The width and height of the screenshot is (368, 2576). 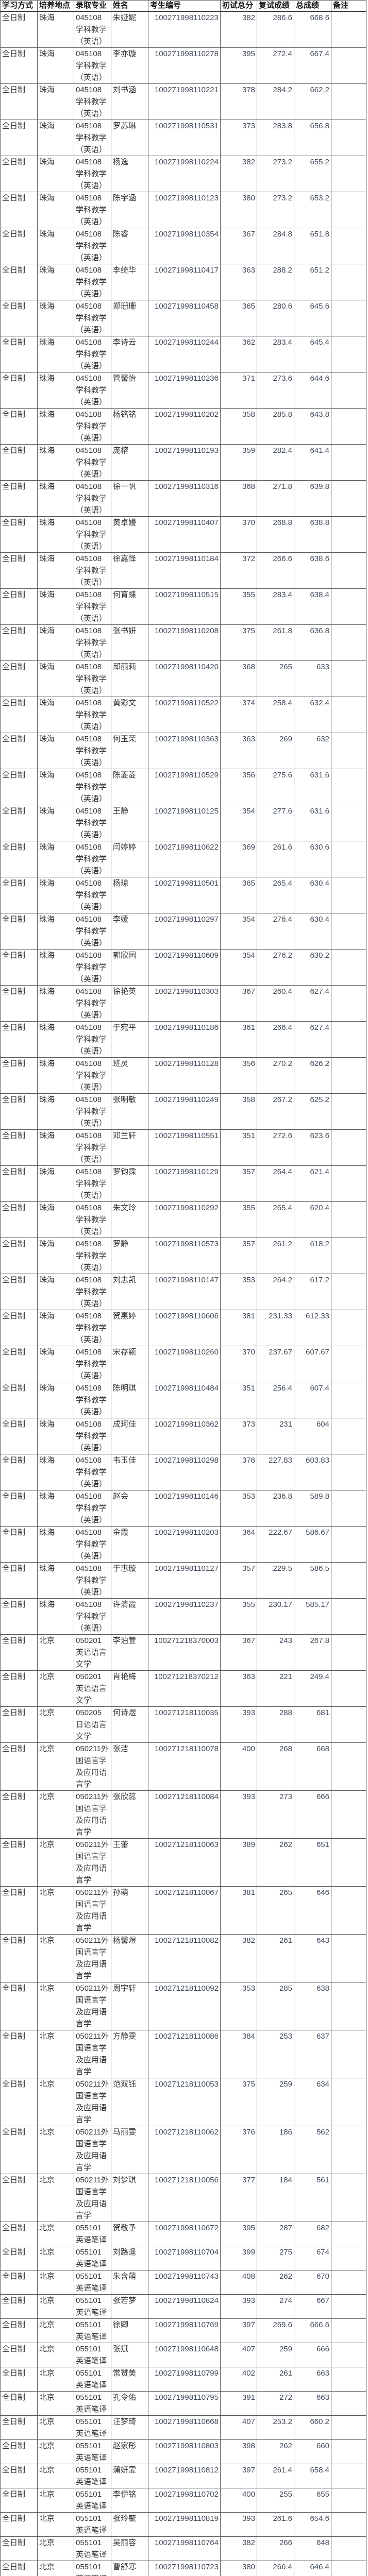 I want to click on cell-name: 刘梦琪, so click(x=129, y=2198).